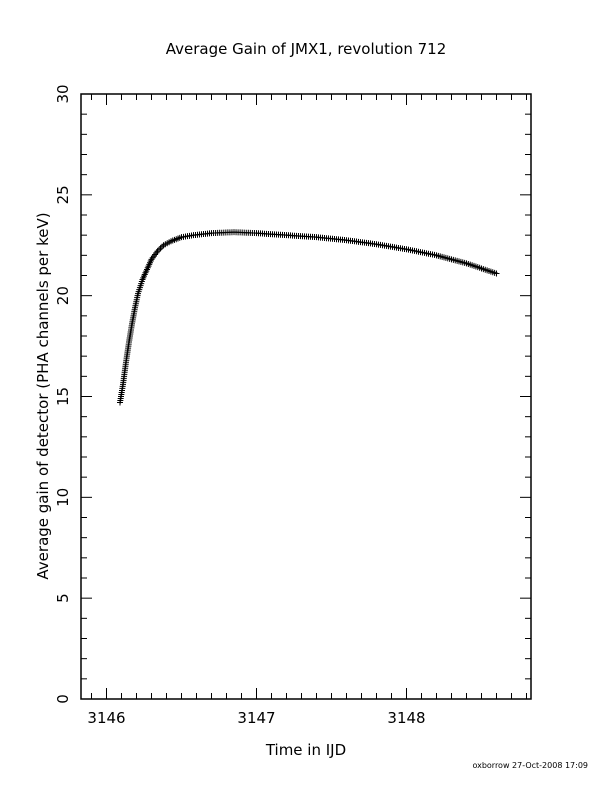  Describe the element at coordinates (106, 718) in the screenshot. I see `x-tick-label: 3146` at that location.